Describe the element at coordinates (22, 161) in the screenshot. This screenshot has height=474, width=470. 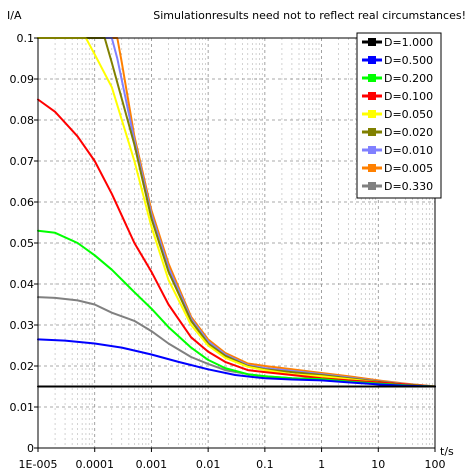
I see `y-tick-label: 0.07` at that location.